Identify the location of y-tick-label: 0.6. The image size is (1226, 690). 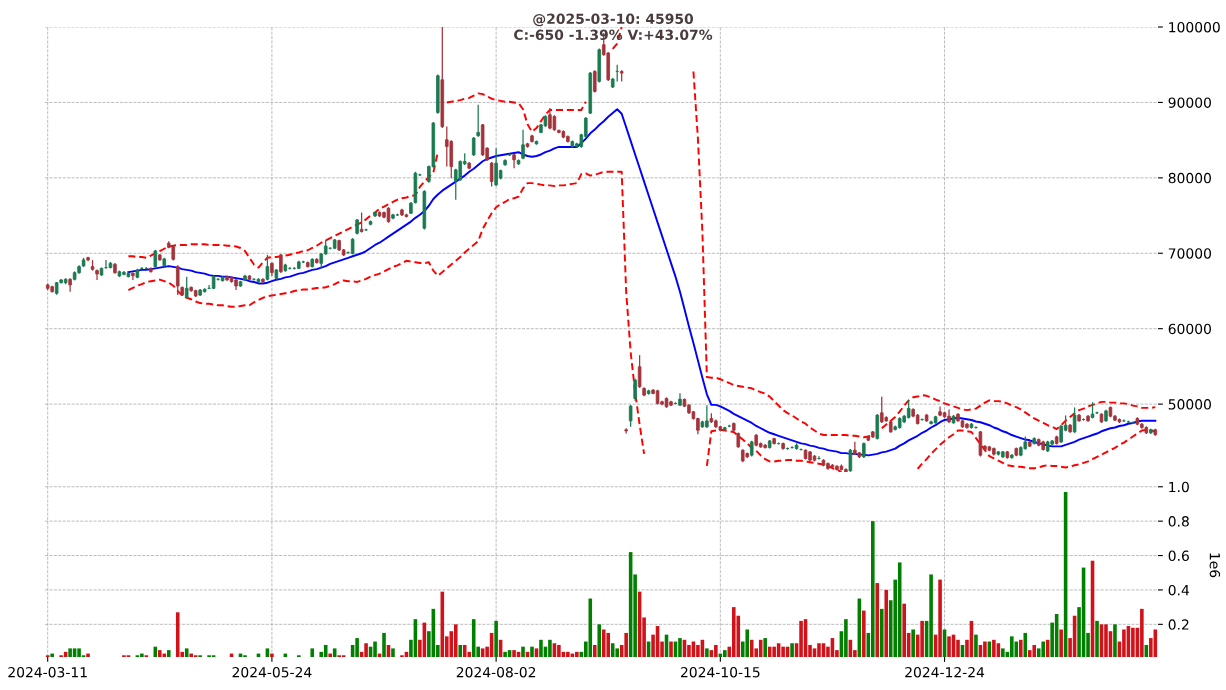
(1178, 556).